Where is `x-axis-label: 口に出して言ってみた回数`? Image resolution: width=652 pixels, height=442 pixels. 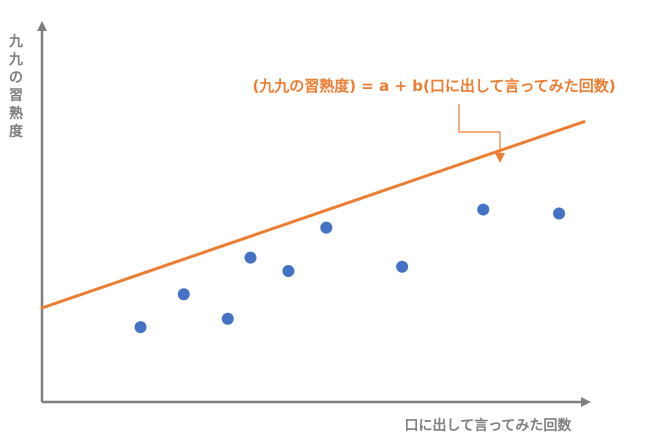
x-axis-label: 口に出して言ってみた回数 is located at coordinates (489, 425).